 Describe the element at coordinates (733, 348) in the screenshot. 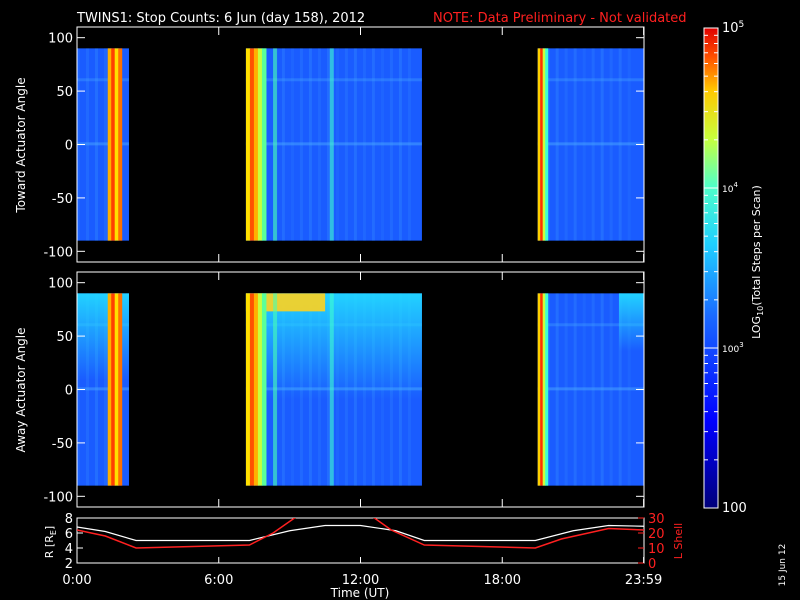

I see `colorbar-tick-label: 1003` at that location.